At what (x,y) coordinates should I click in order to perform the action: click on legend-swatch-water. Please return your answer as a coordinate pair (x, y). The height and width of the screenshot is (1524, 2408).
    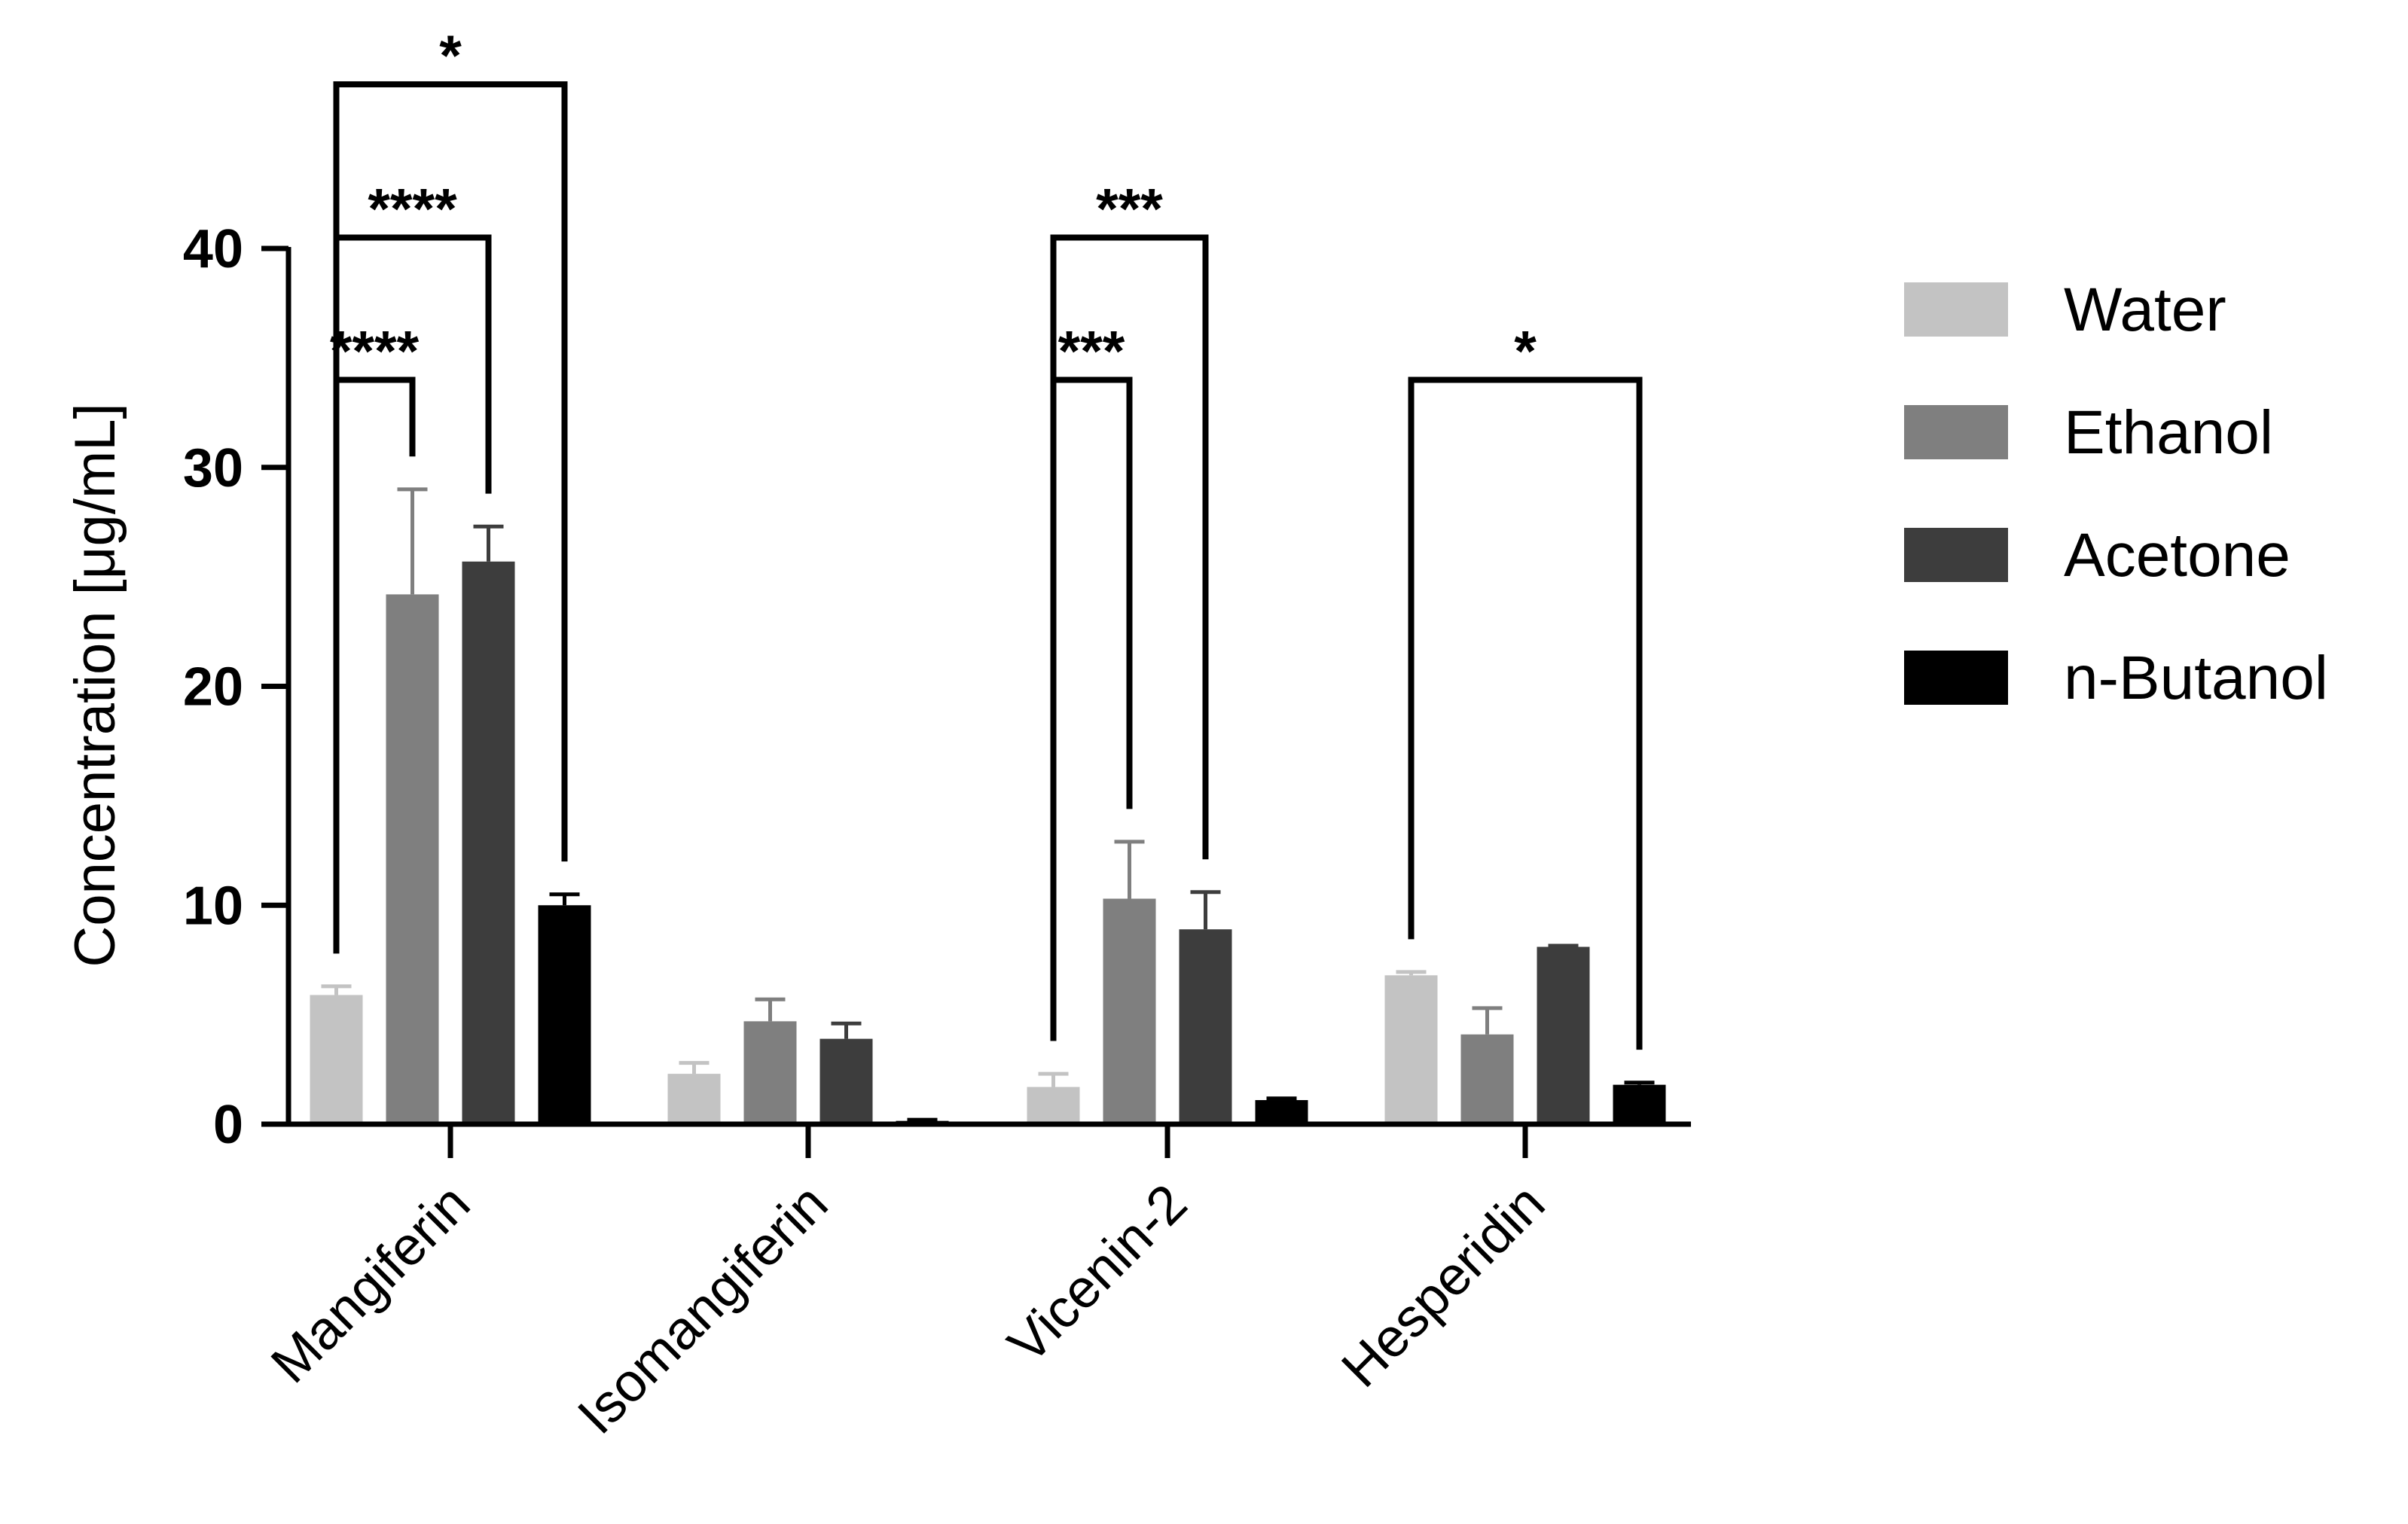
    Looking at the image, I should click on (1956, 309).